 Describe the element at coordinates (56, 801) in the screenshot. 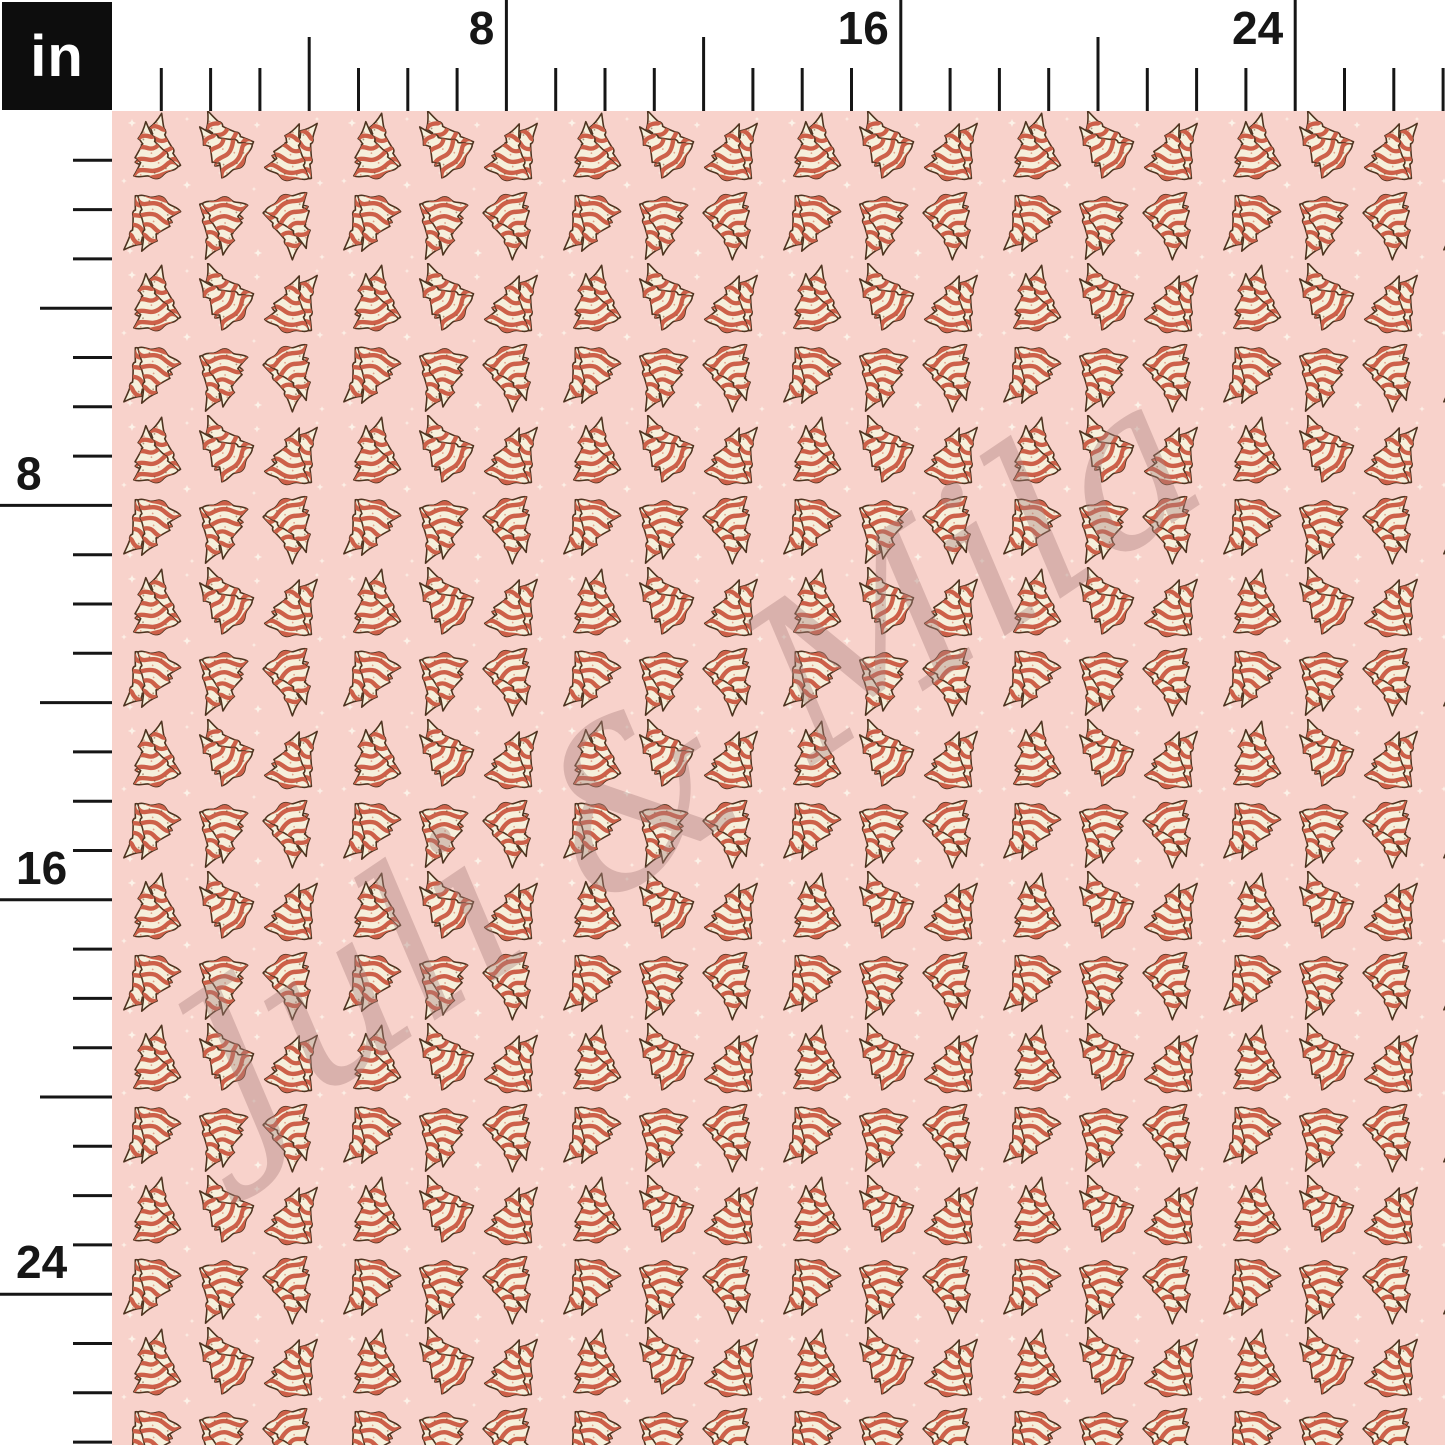

I see `ruler-left-ticks: 8 16 24` at that location.